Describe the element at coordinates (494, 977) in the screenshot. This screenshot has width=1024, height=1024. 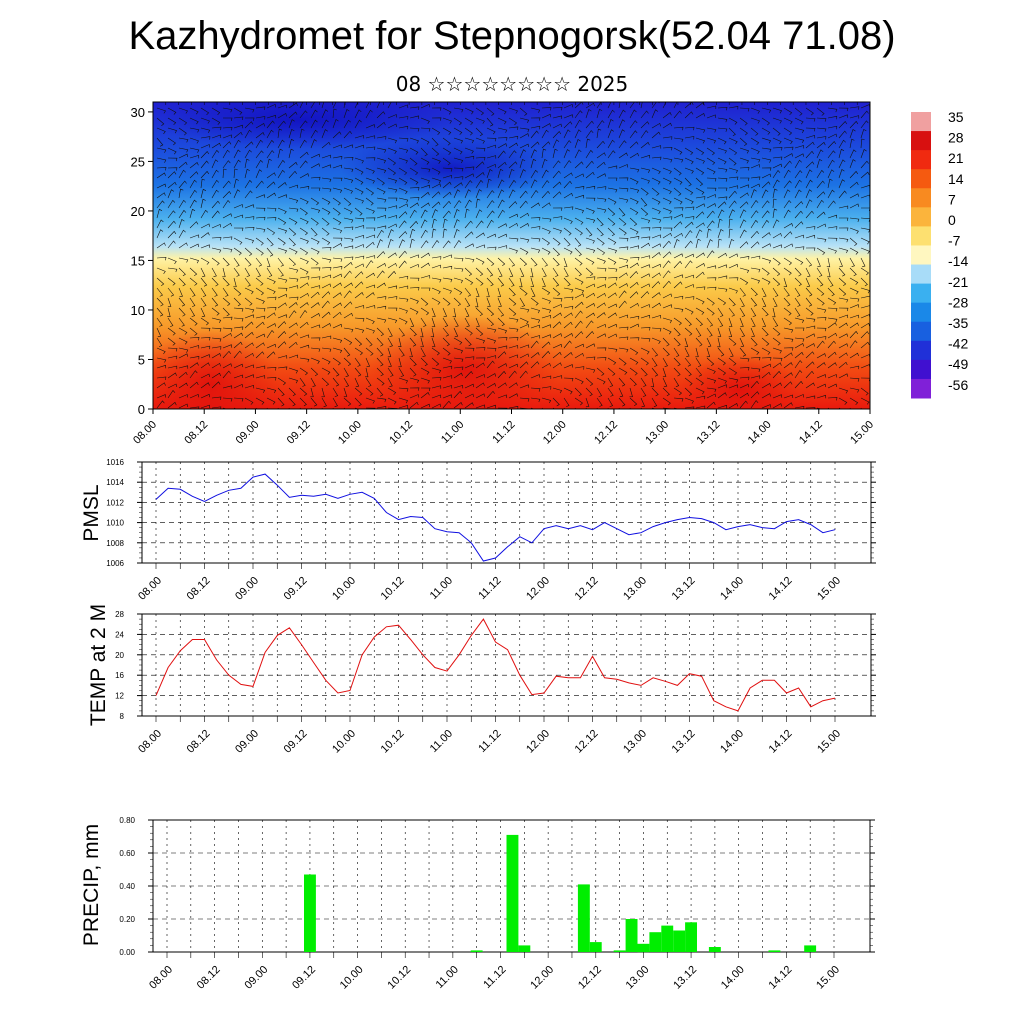
I see `panel-xtick-label: 11.12` at that location.